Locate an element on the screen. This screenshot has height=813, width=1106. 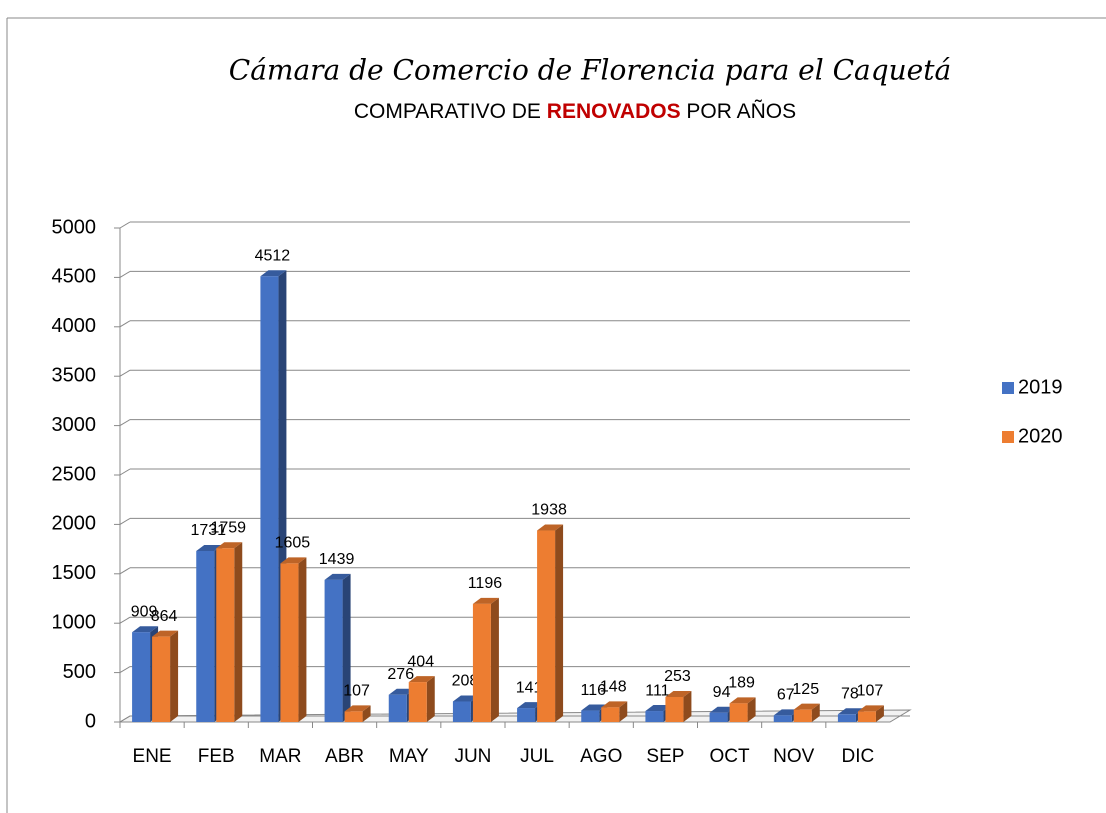
x-tick-label: AGO is located at coordinates (601, 756).